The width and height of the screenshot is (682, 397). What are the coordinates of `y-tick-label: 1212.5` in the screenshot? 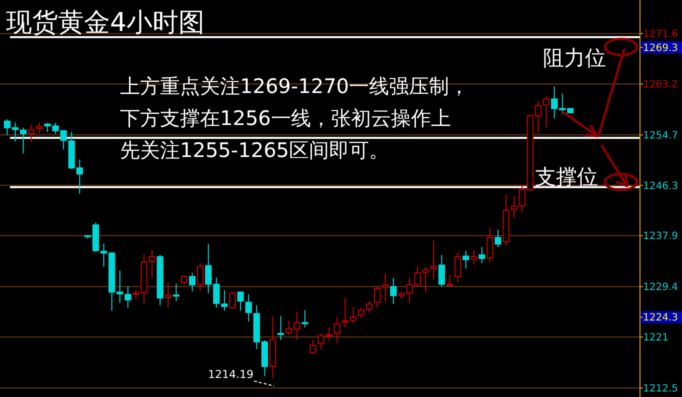 It's located at (660, 389).